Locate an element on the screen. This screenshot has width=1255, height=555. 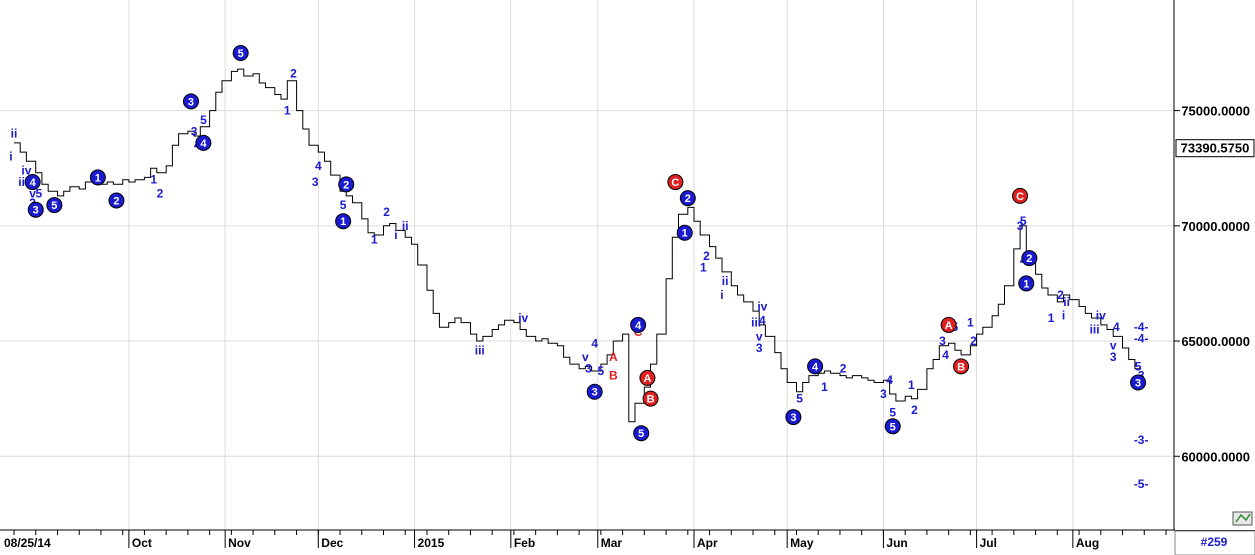
wave-circle-text: B is located at coordinates (651, 400).